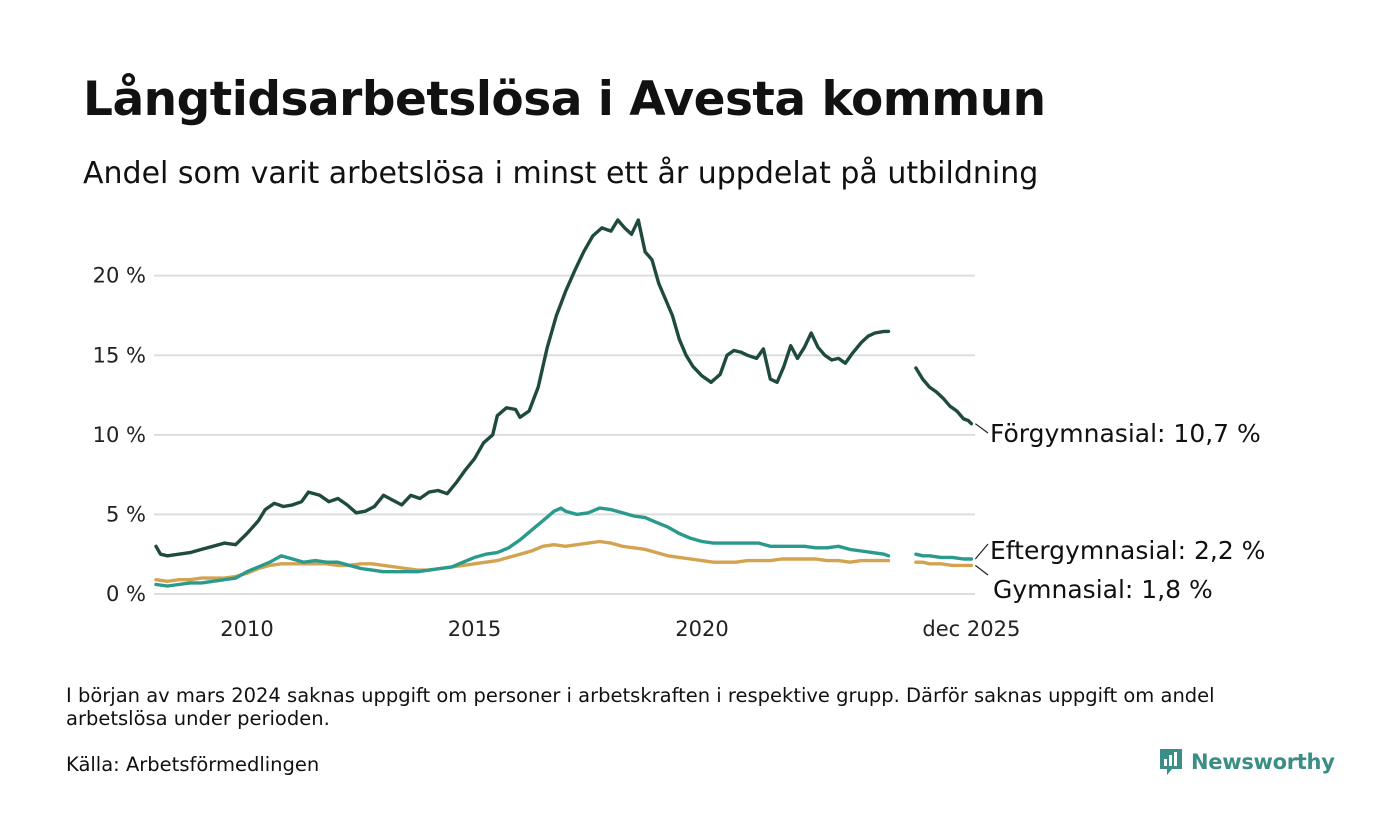 This screenshot has width=1400, height=840. Describe the element at coordinates (474, 629) in the screenshot. I see `x-tick-label: 2015` at that location.